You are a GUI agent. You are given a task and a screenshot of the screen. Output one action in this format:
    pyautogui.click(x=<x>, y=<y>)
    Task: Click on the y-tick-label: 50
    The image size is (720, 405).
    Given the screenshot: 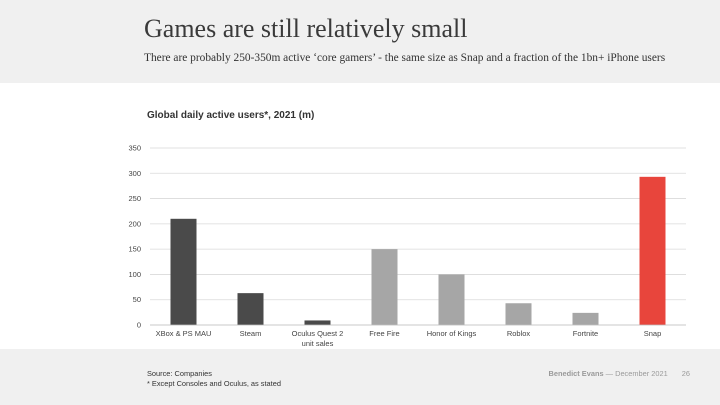 What is the action you would take?
    pyautogui.click(x=137, y=299)
    